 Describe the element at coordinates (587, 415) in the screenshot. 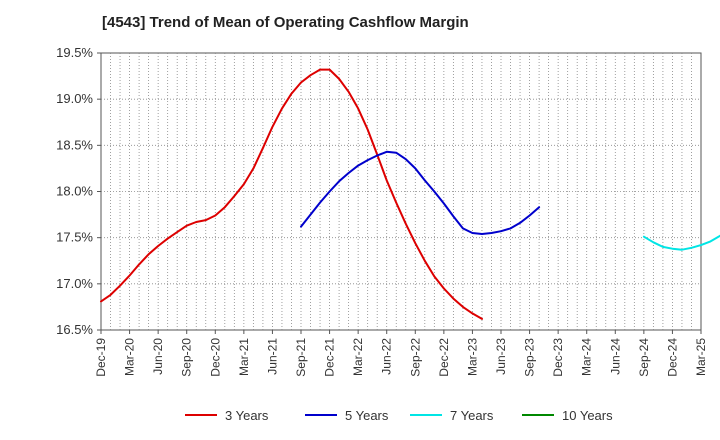

I see `legend-label: 10 Years` at that location.